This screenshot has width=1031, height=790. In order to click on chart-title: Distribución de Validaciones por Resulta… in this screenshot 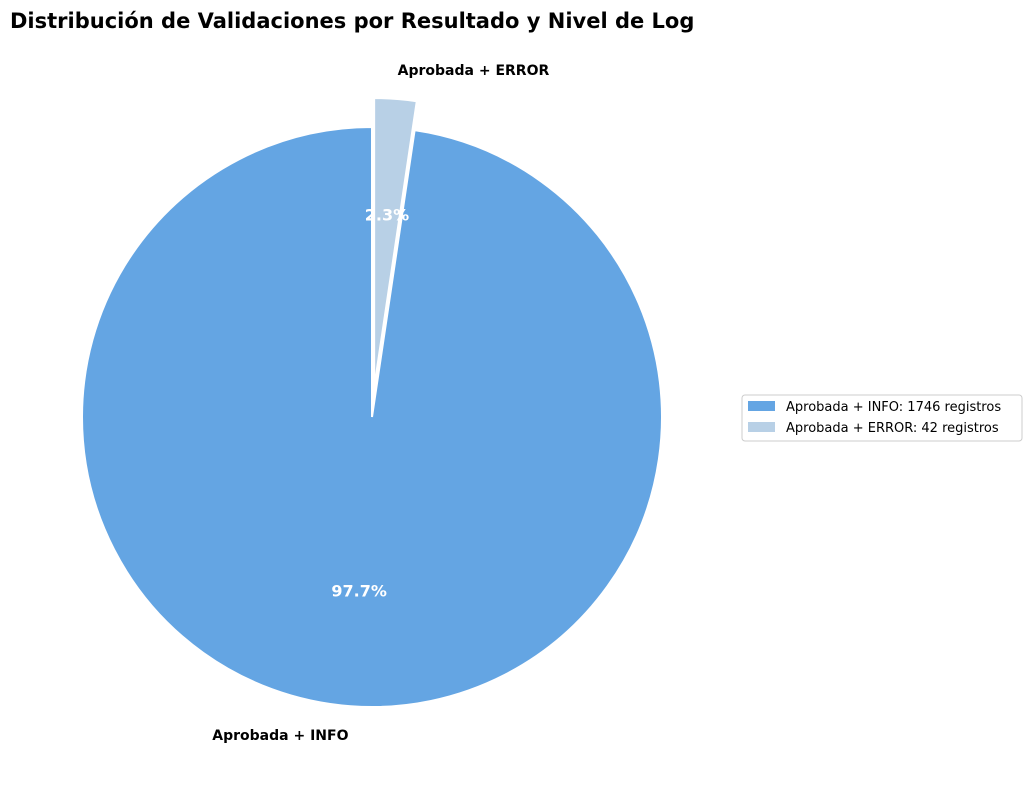, I will do `click(352, 21)`.